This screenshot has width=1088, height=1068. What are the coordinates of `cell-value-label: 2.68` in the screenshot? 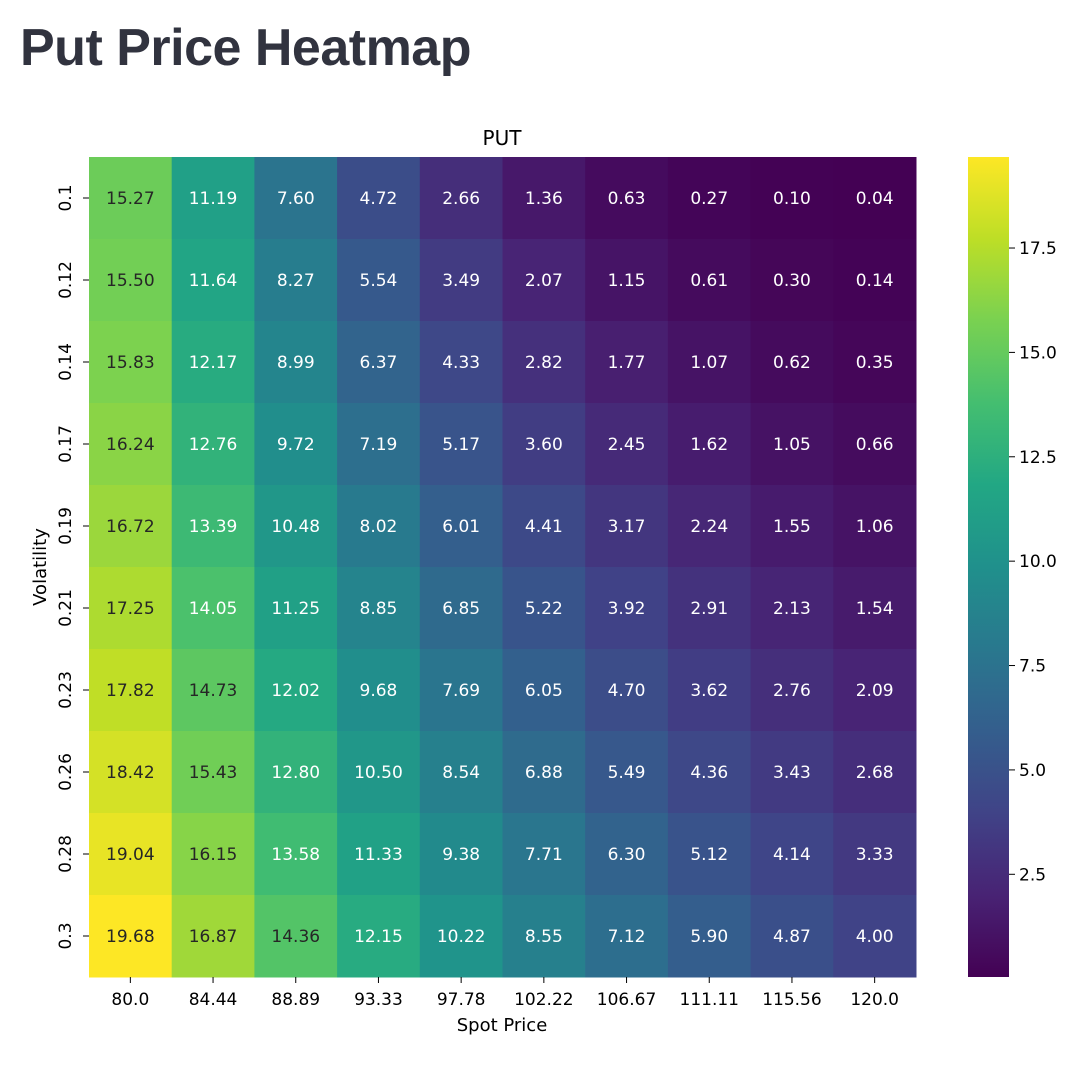 It's located at (875, 773).